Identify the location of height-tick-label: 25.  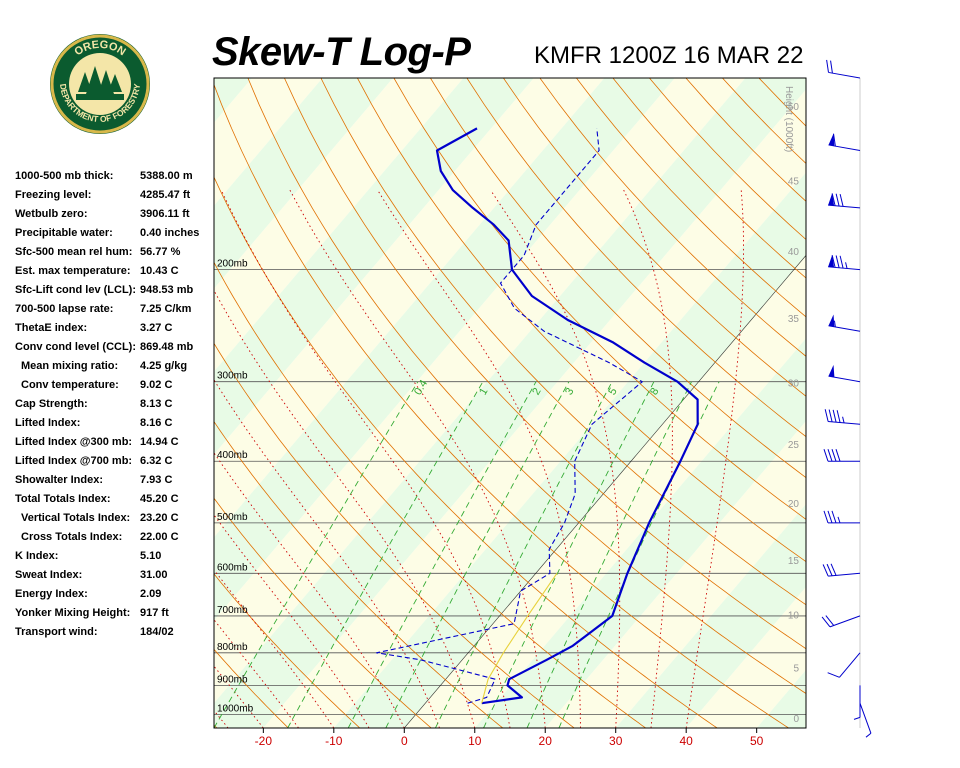
(794, 445).